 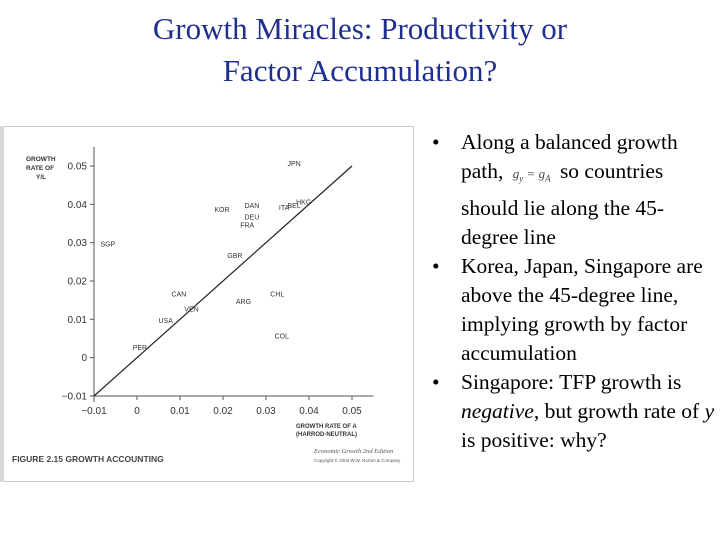 What do you see at coordinates (2, 304) in the screenshot?
I see `figure-edge-shade` at bounding box center [2, 304].